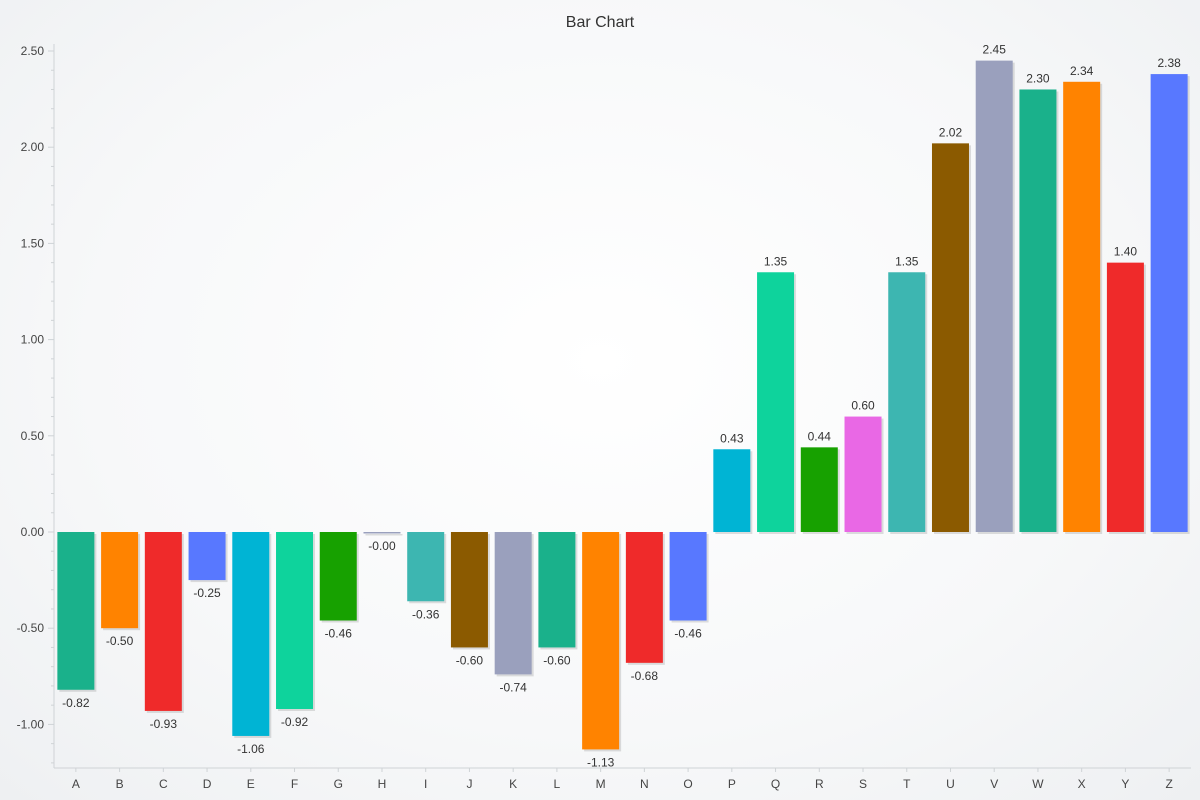 This screenshot has width=1200, height=800. Describe the element at coordinates (1125, 784) in the screenshot. I see `x-tick-label: Y` at that location.